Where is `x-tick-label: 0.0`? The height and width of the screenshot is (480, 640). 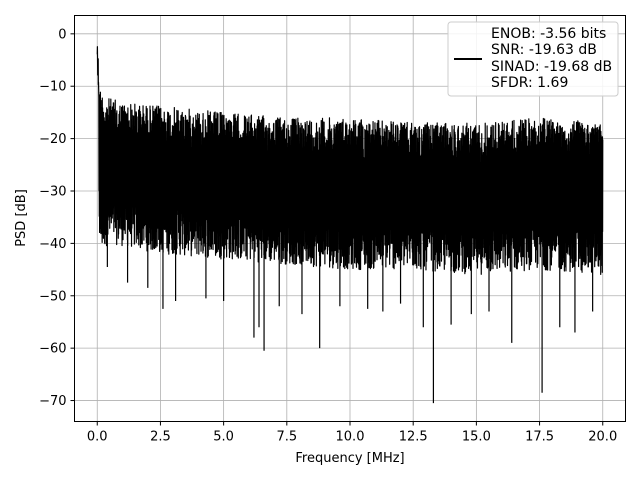 x-tick-label: 0.0 is located at coordinates (97, 437).